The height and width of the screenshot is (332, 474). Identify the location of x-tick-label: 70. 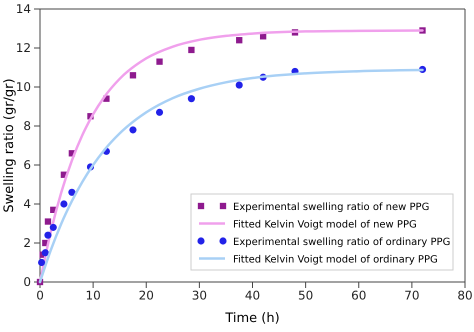
(412, 295).